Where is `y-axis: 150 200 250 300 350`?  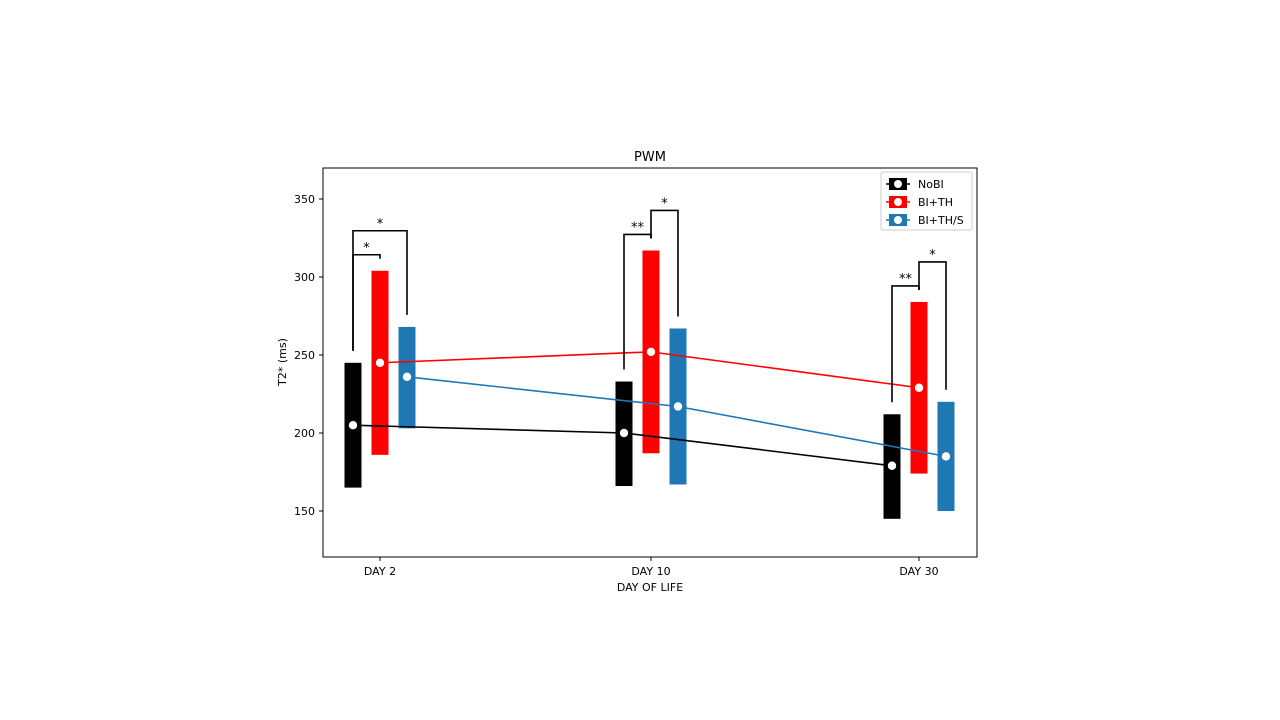
y-axis: 150 200 250 300 350 is located at coordinates (308, 355).